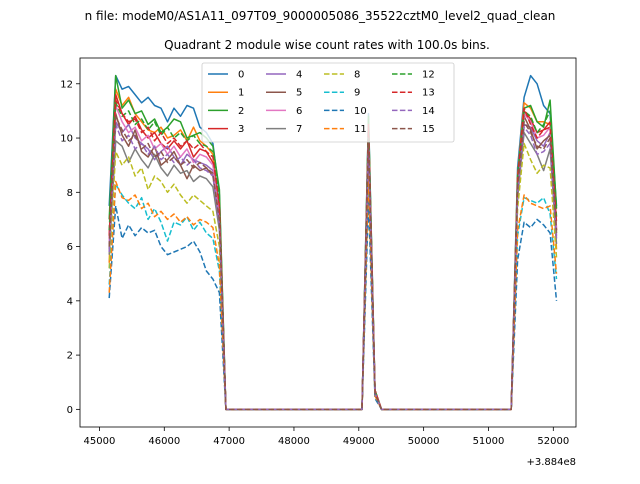 Image resolution: width=640 pixels, height=484 pixels. Describe the element at coordinates (299, 93) in the screenshot. I see `legend-label-5: 5` at that location.